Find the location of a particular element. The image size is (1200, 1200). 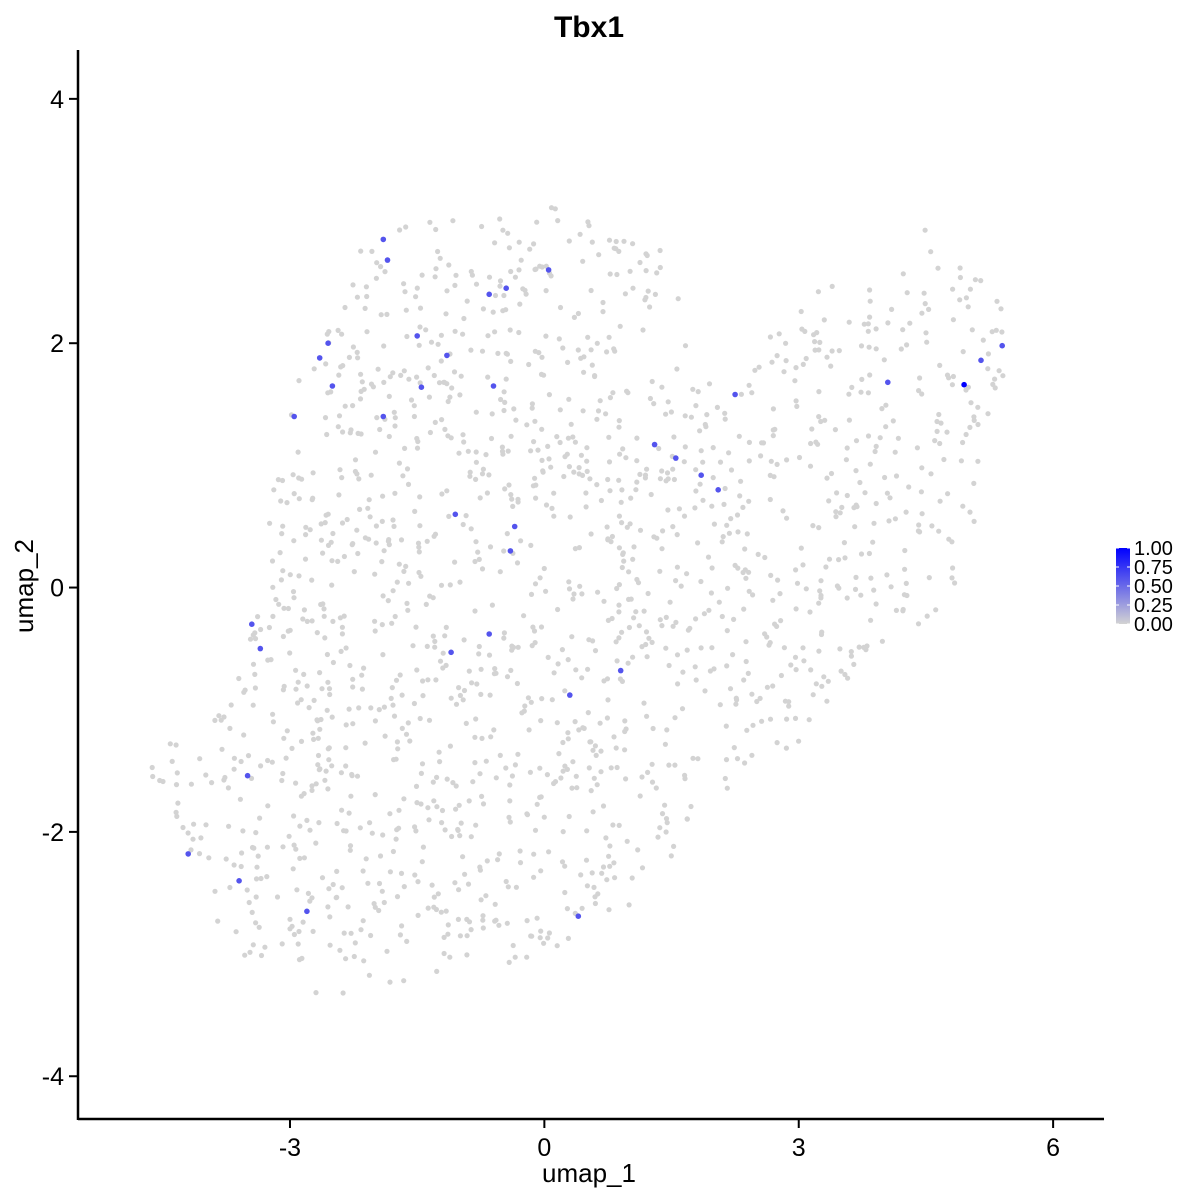

expressed-cell-point is located at coordinates (260, 648).